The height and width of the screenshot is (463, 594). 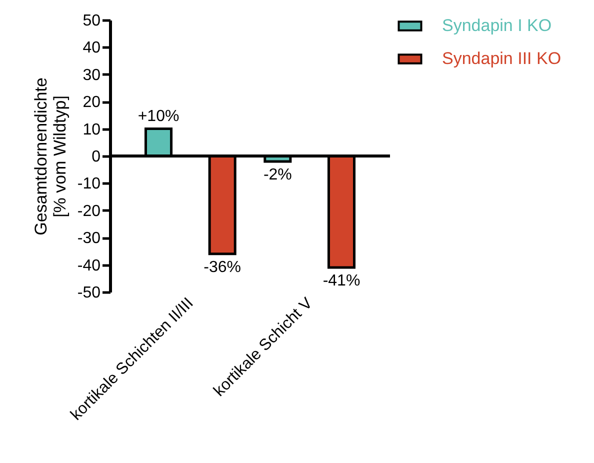 What do you see at coordinates (89, 265) in the screenshot?
I see `y-tick-label: -40` at bounding box center [89, 265].